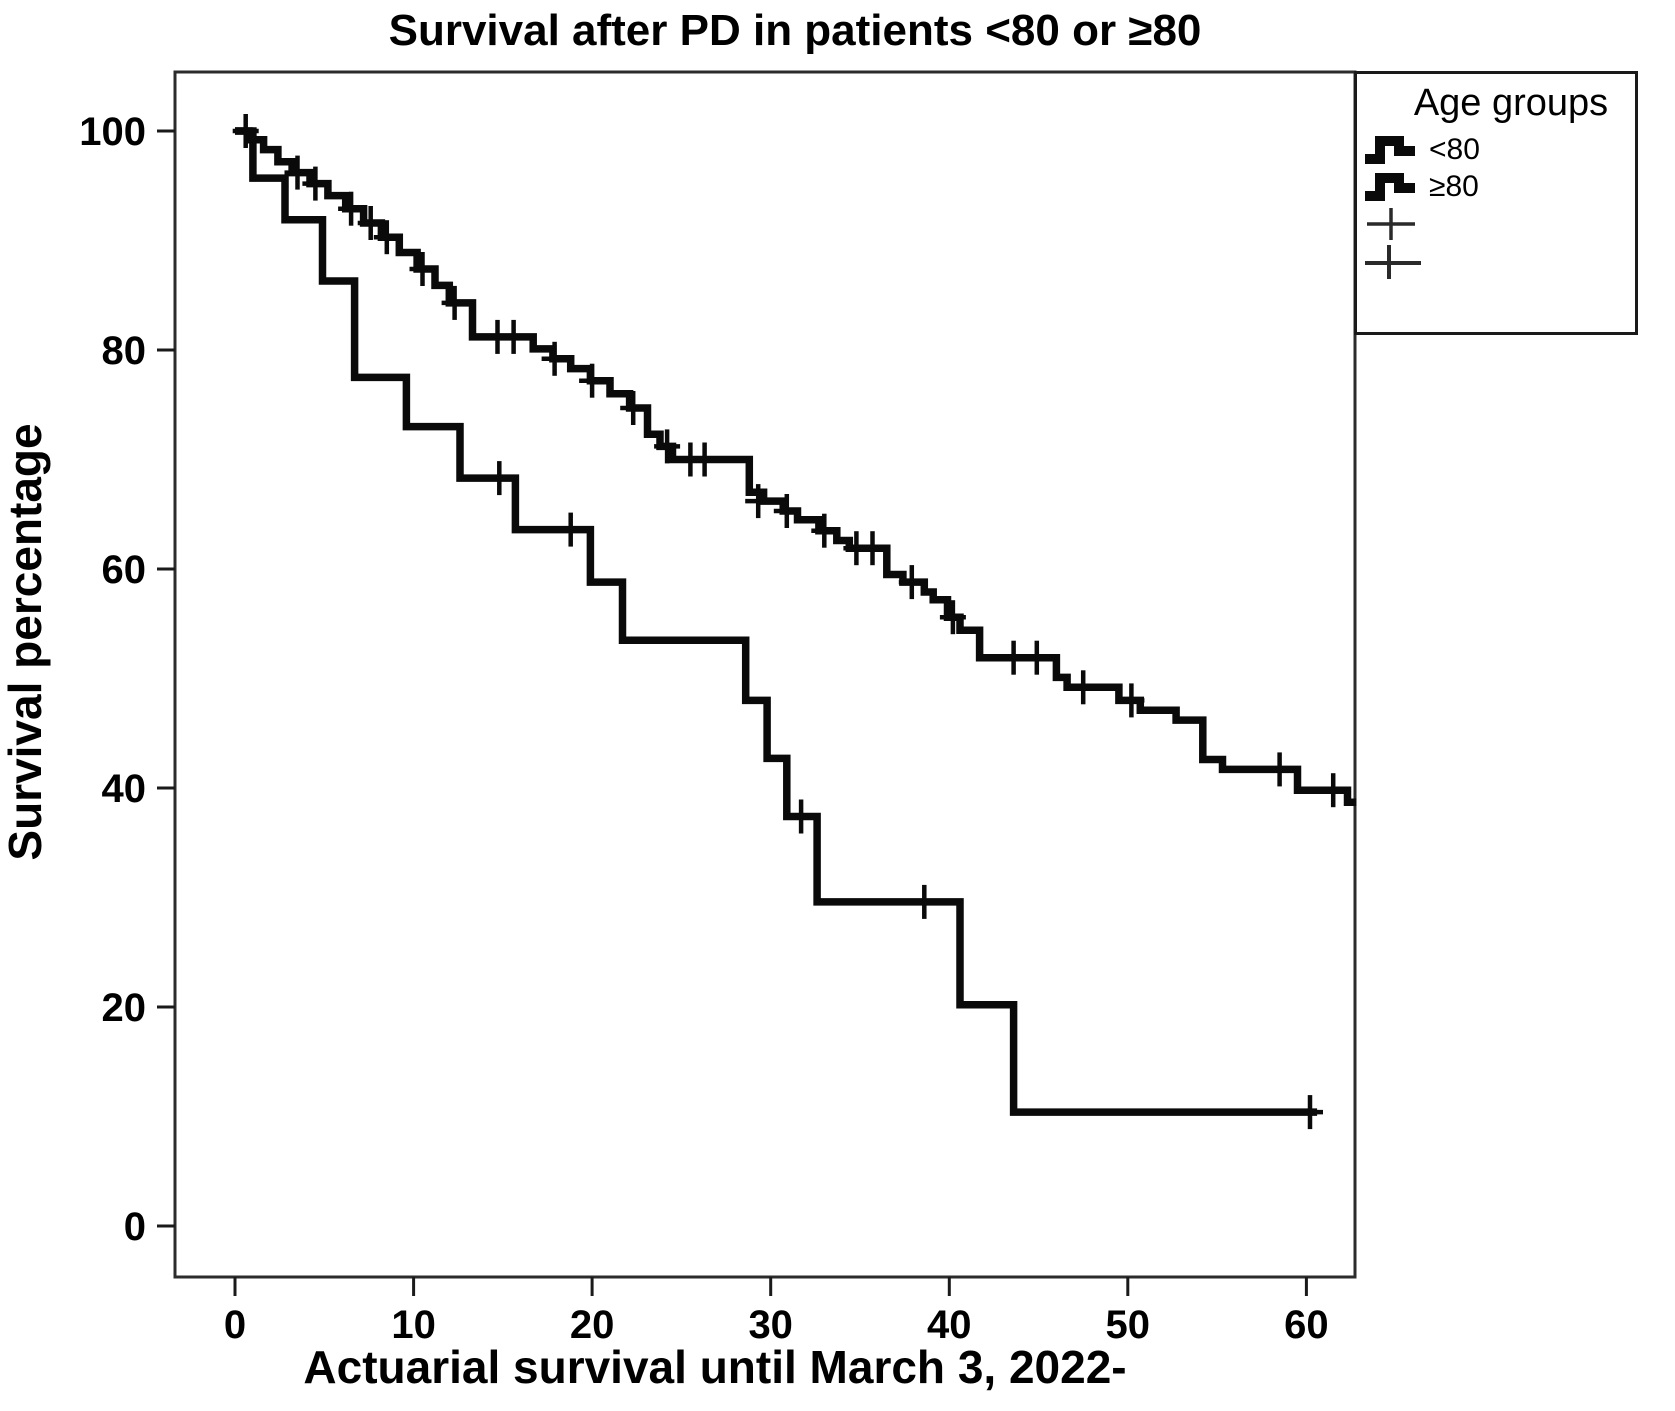  What do you see at coordinates (1306, 1325) in the screenshot?
I see `x-tick-label: 60` at bounding box center [1306, 1325].